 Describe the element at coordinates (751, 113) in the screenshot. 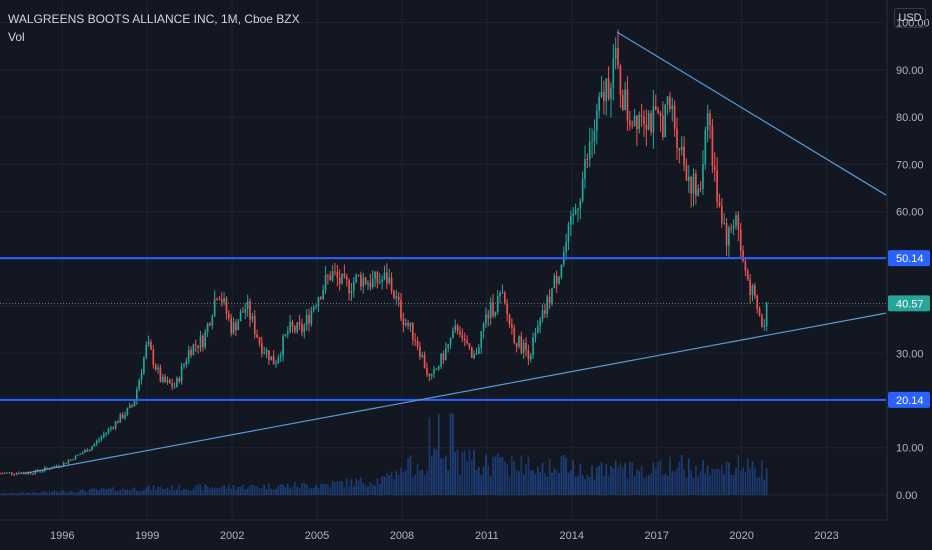

I see `trend-line-resistance` at that location.